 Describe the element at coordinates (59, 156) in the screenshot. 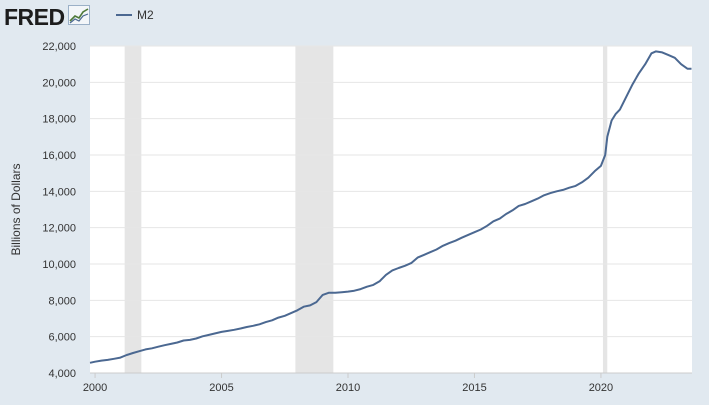

I see `y-tick-label: 16,000` at that location.